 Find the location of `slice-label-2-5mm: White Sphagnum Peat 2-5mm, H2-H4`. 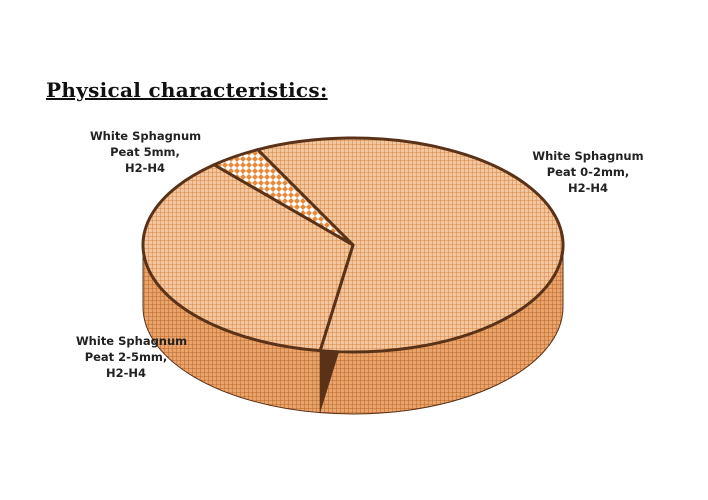

slice-label-2-5mm: White Sphagnum Peat 2-5mm, H2-H4 is located at coordinates (132, 357).